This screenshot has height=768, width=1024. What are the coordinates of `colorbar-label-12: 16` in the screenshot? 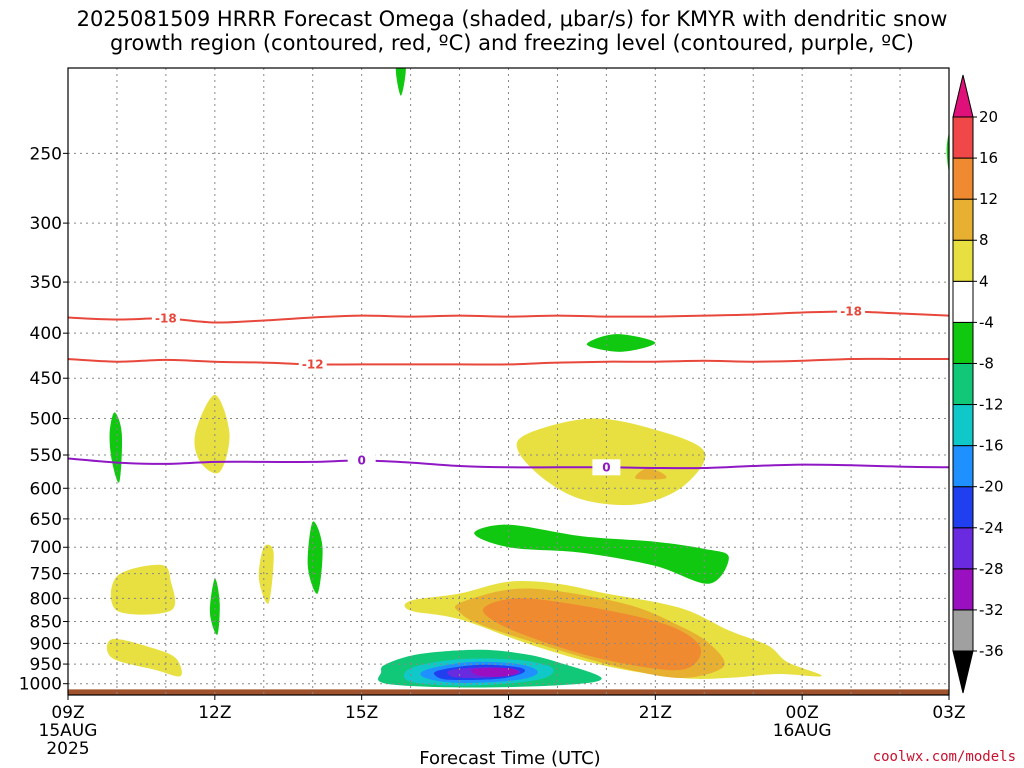 It's located at (988, 158).